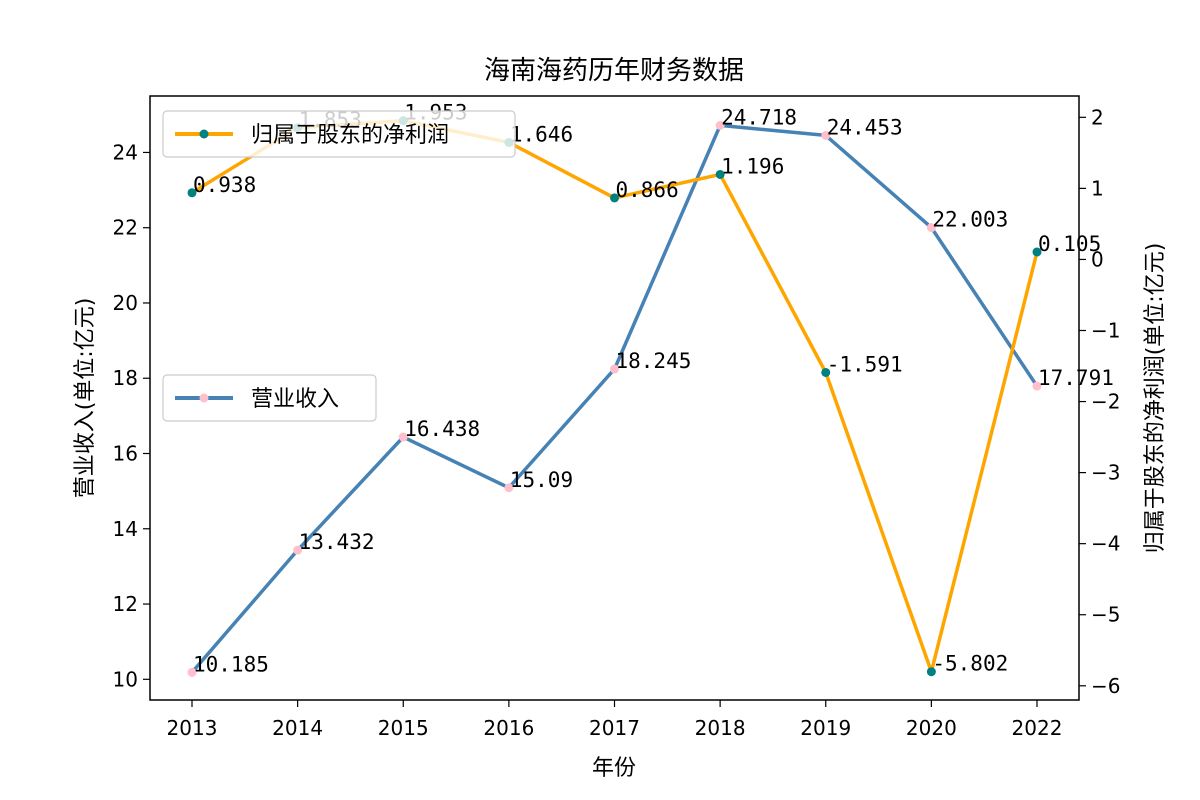 The width and height of the screenshot is (1200, 800). What do you see at coordinates (192, 672) in the screenshot?
I see `revenue-point-2013` at bounding box center [192, 672].